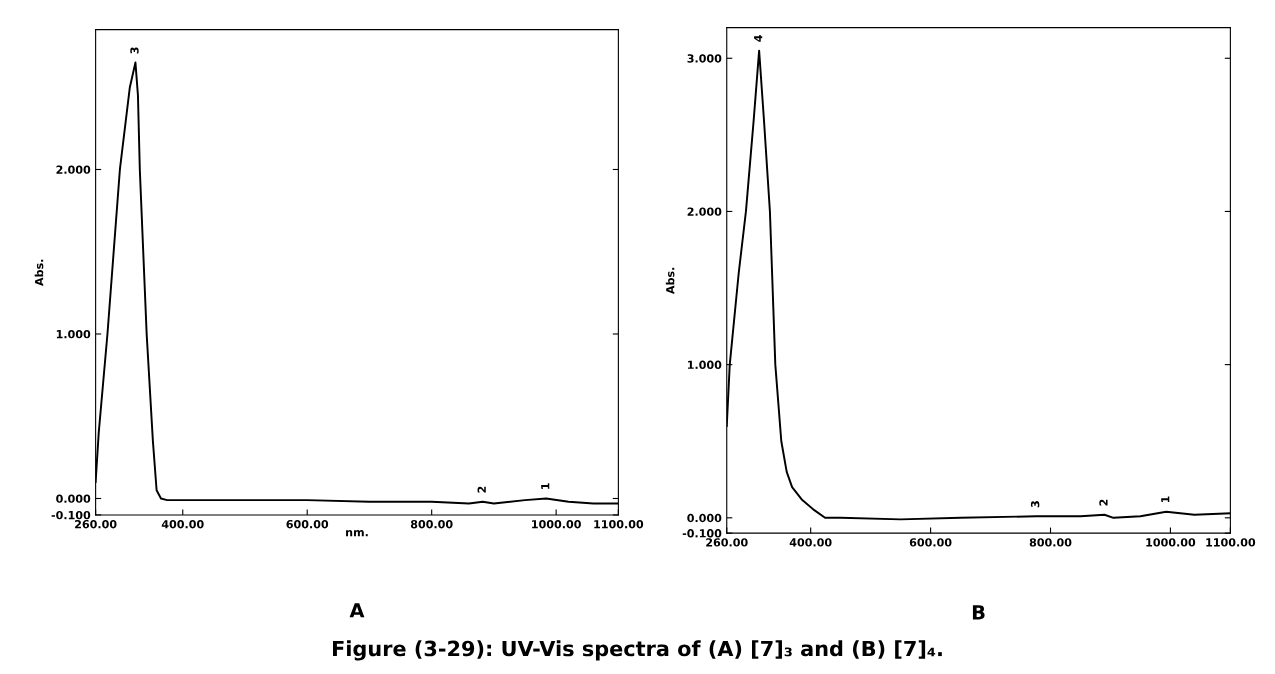  Describe the element at coordinates (758, 38) in the screenshot. I see `annotation: 4` at that location.